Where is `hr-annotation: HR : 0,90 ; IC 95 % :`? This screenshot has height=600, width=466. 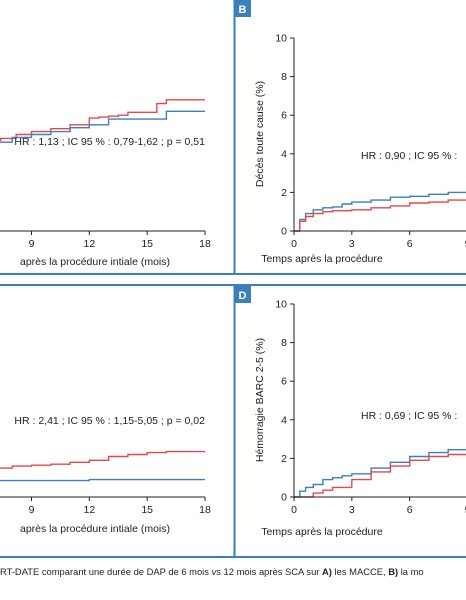 hr-annotation: HR : 0,90 ; IC 95 % : is located at coordinates (409, 156).